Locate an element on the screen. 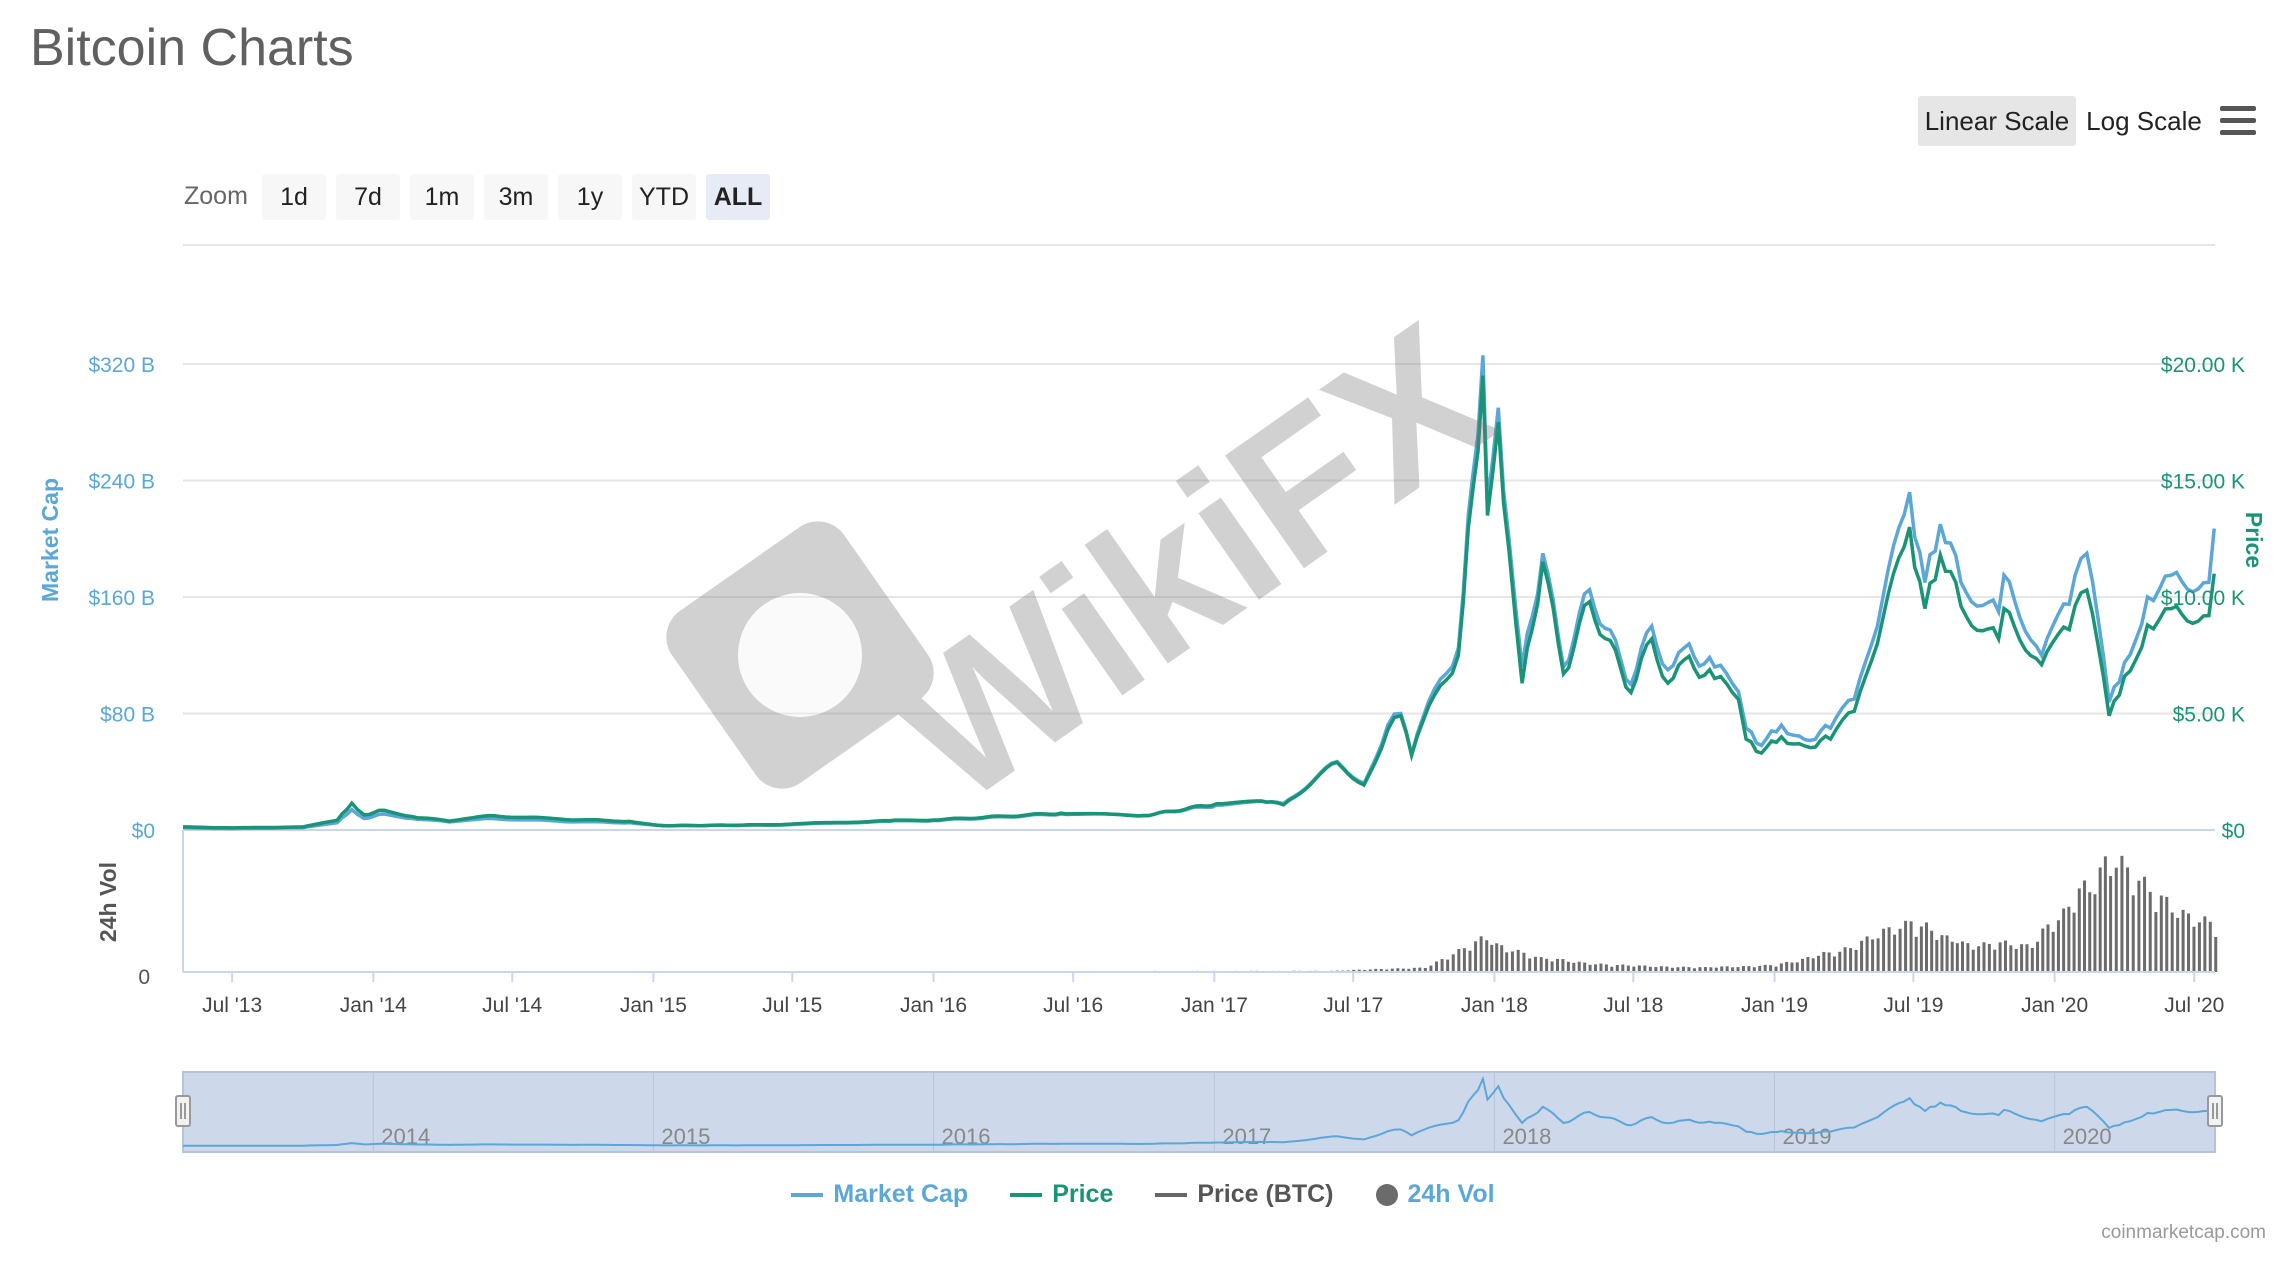 Image resolution: width=2286 pixels, height=1268 pixels. credit-link: coinmarketcap.com is located at coordinates (2183, 1232).